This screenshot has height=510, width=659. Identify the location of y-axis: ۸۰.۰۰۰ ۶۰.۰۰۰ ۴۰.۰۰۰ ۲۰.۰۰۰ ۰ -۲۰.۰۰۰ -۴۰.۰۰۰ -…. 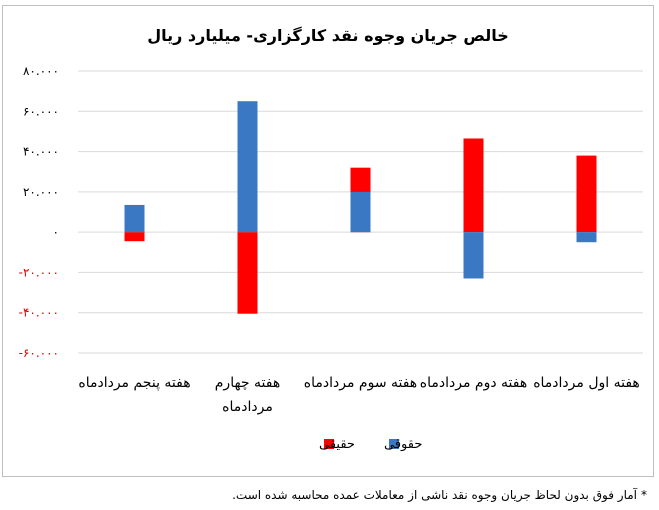
(39, 212).